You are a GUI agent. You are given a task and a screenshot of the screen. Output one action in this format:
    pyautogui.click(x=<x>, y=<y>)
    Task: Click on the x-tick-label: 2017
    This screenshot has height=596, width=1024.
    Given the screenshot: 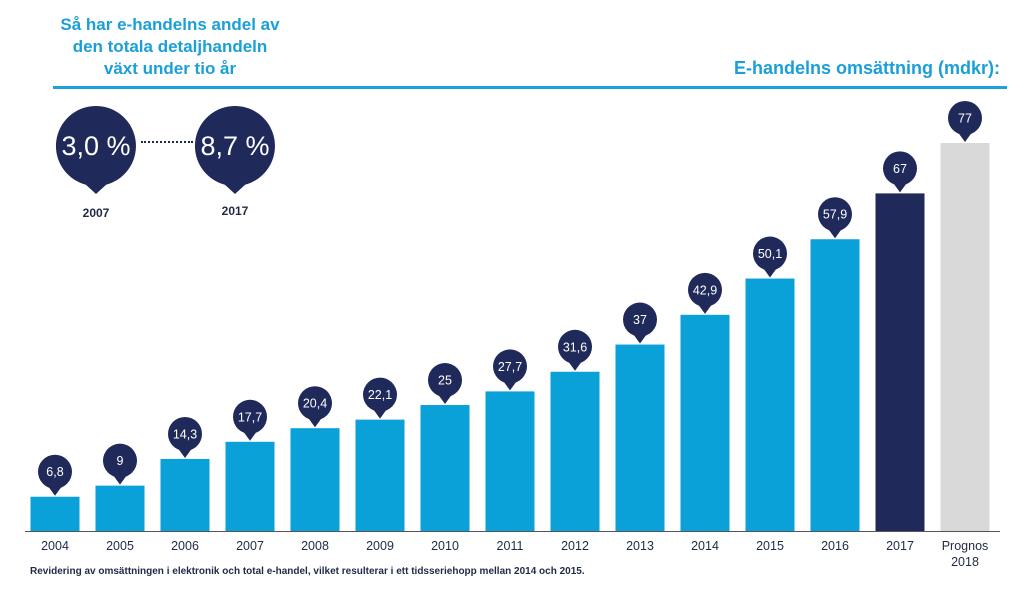 What is the action you would take?
    pyautogui.click(x=900, y=546)
    